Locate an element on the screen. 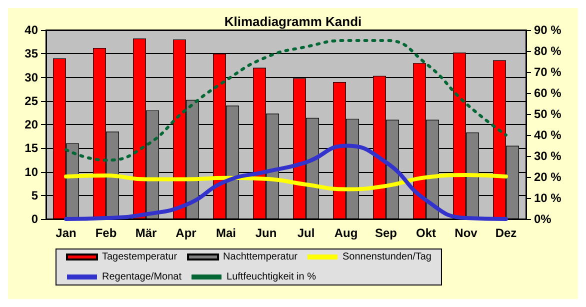  x-tick-label: Feb is located at coordinates (106, 233).